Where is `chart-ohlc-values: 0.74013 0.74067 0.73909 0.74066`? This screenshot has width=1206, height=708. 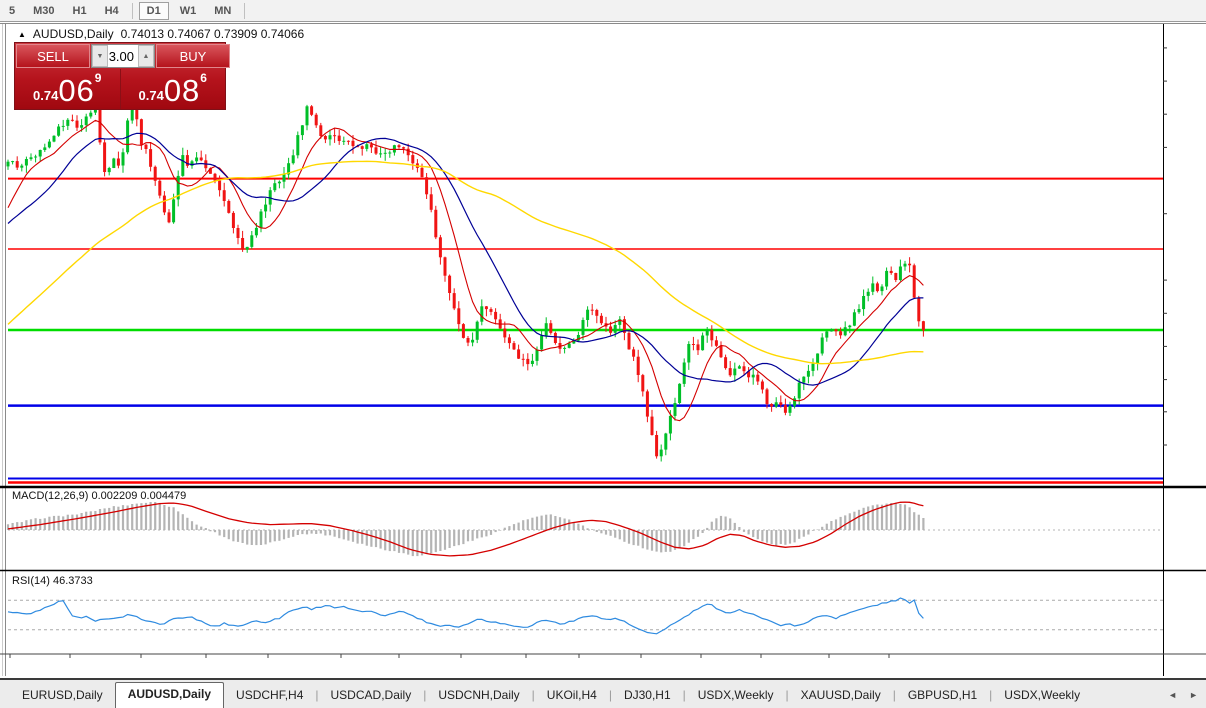
chart-ohlc-values: 0.74013 0.74067 0.73909 0.74066 is located at coordinates (212, 34).